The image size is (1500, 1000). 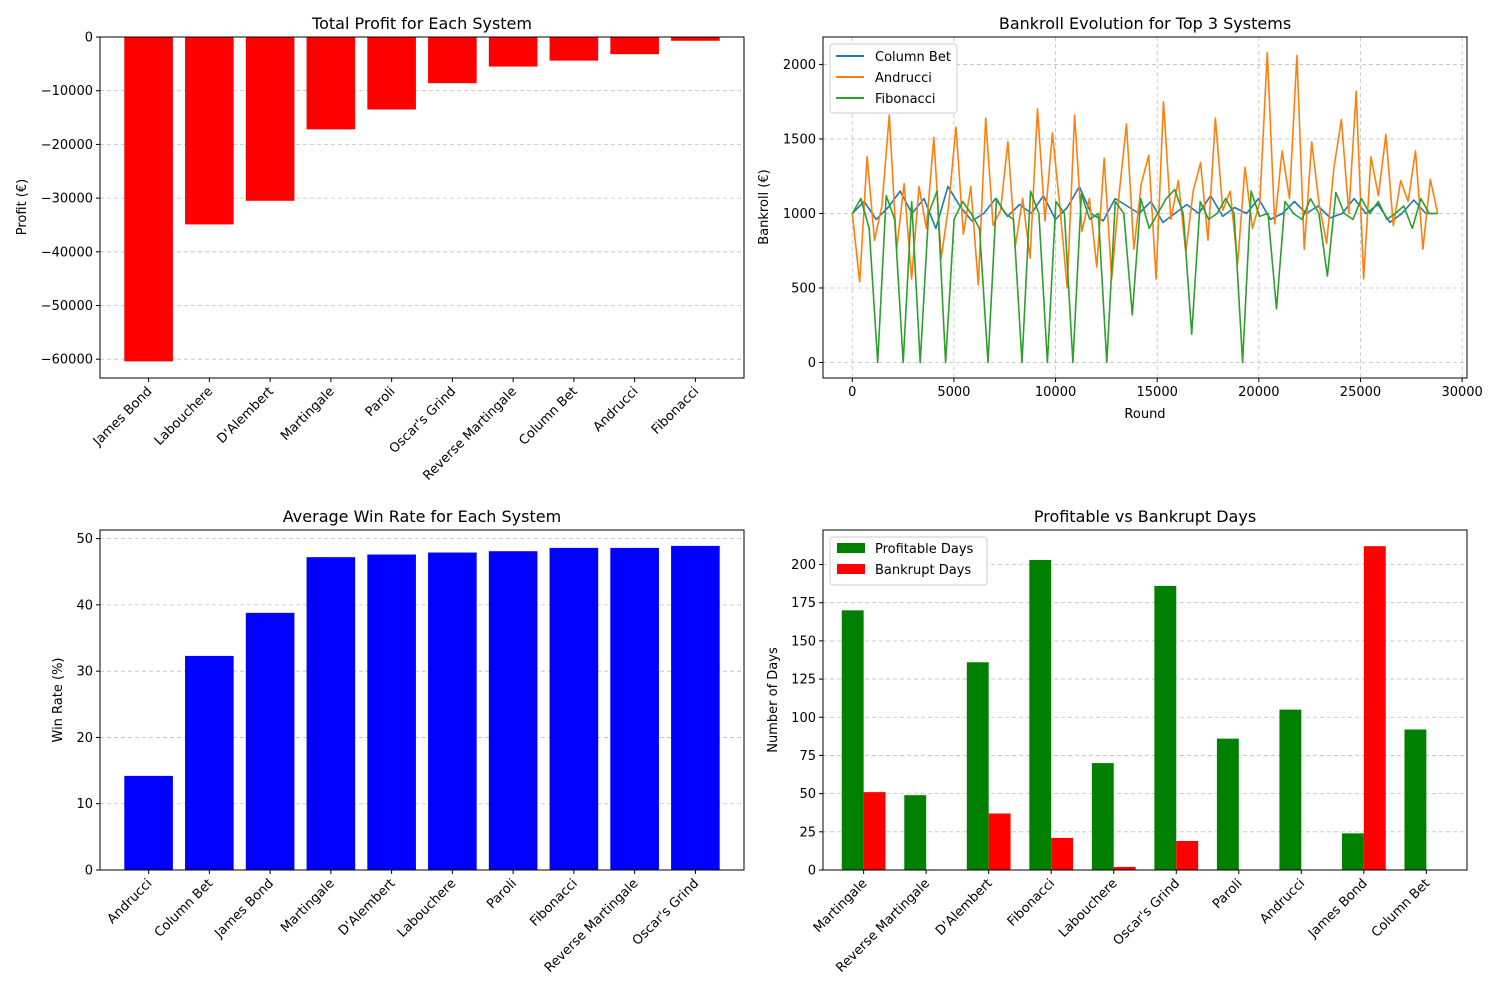 I want to click on x-tick-label: 5000, so click(x=953, y=392).